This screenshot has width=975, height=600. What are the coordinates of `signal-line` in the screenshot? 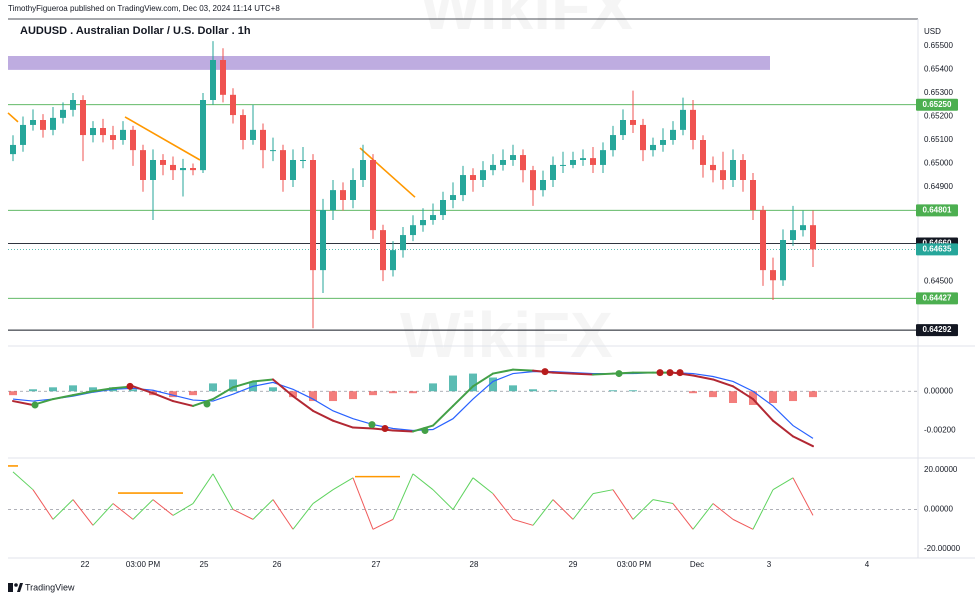 It's located at (413, 405).